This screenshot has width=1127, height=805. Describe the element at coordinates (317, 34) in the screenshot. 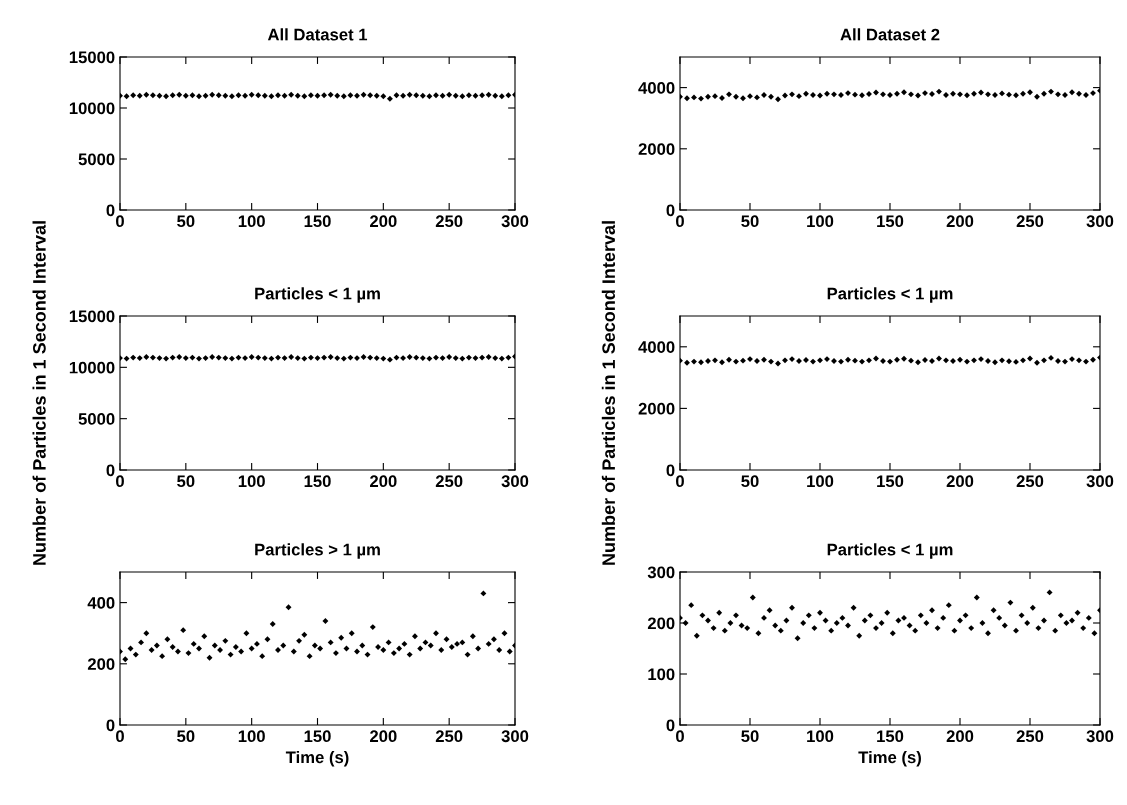

I see `chart-title: All Dataset 1` at that location.